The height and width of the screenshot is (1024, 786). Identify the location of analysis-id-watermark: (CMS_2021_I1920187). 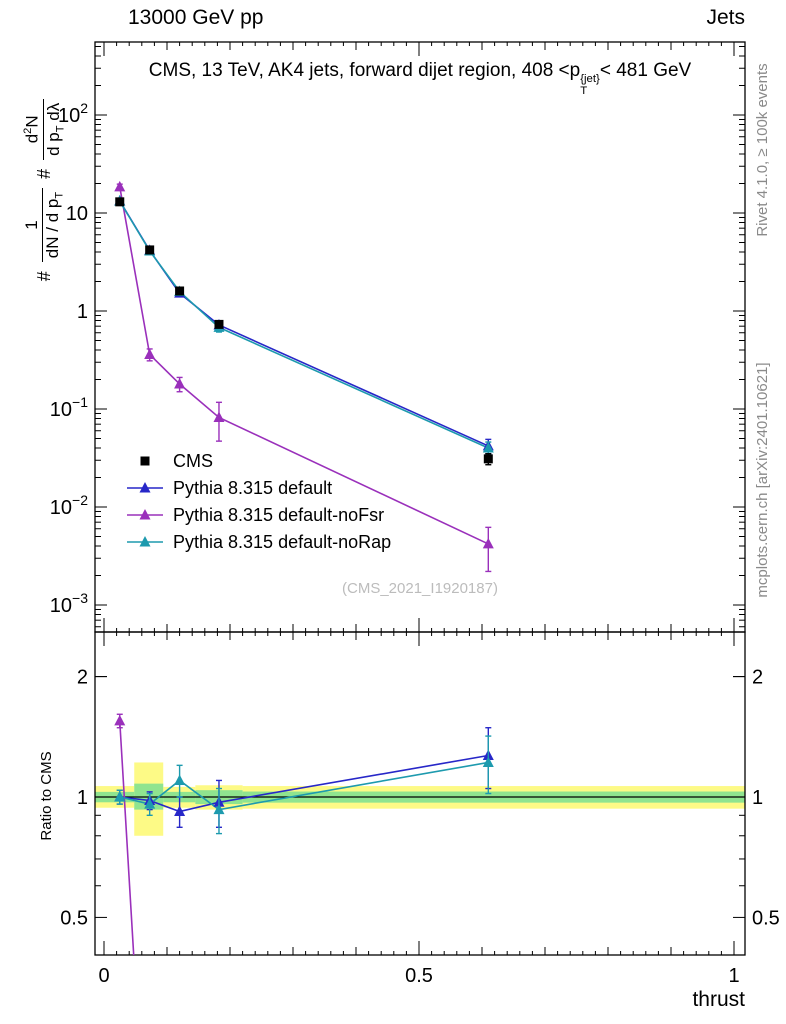
(420, 588).